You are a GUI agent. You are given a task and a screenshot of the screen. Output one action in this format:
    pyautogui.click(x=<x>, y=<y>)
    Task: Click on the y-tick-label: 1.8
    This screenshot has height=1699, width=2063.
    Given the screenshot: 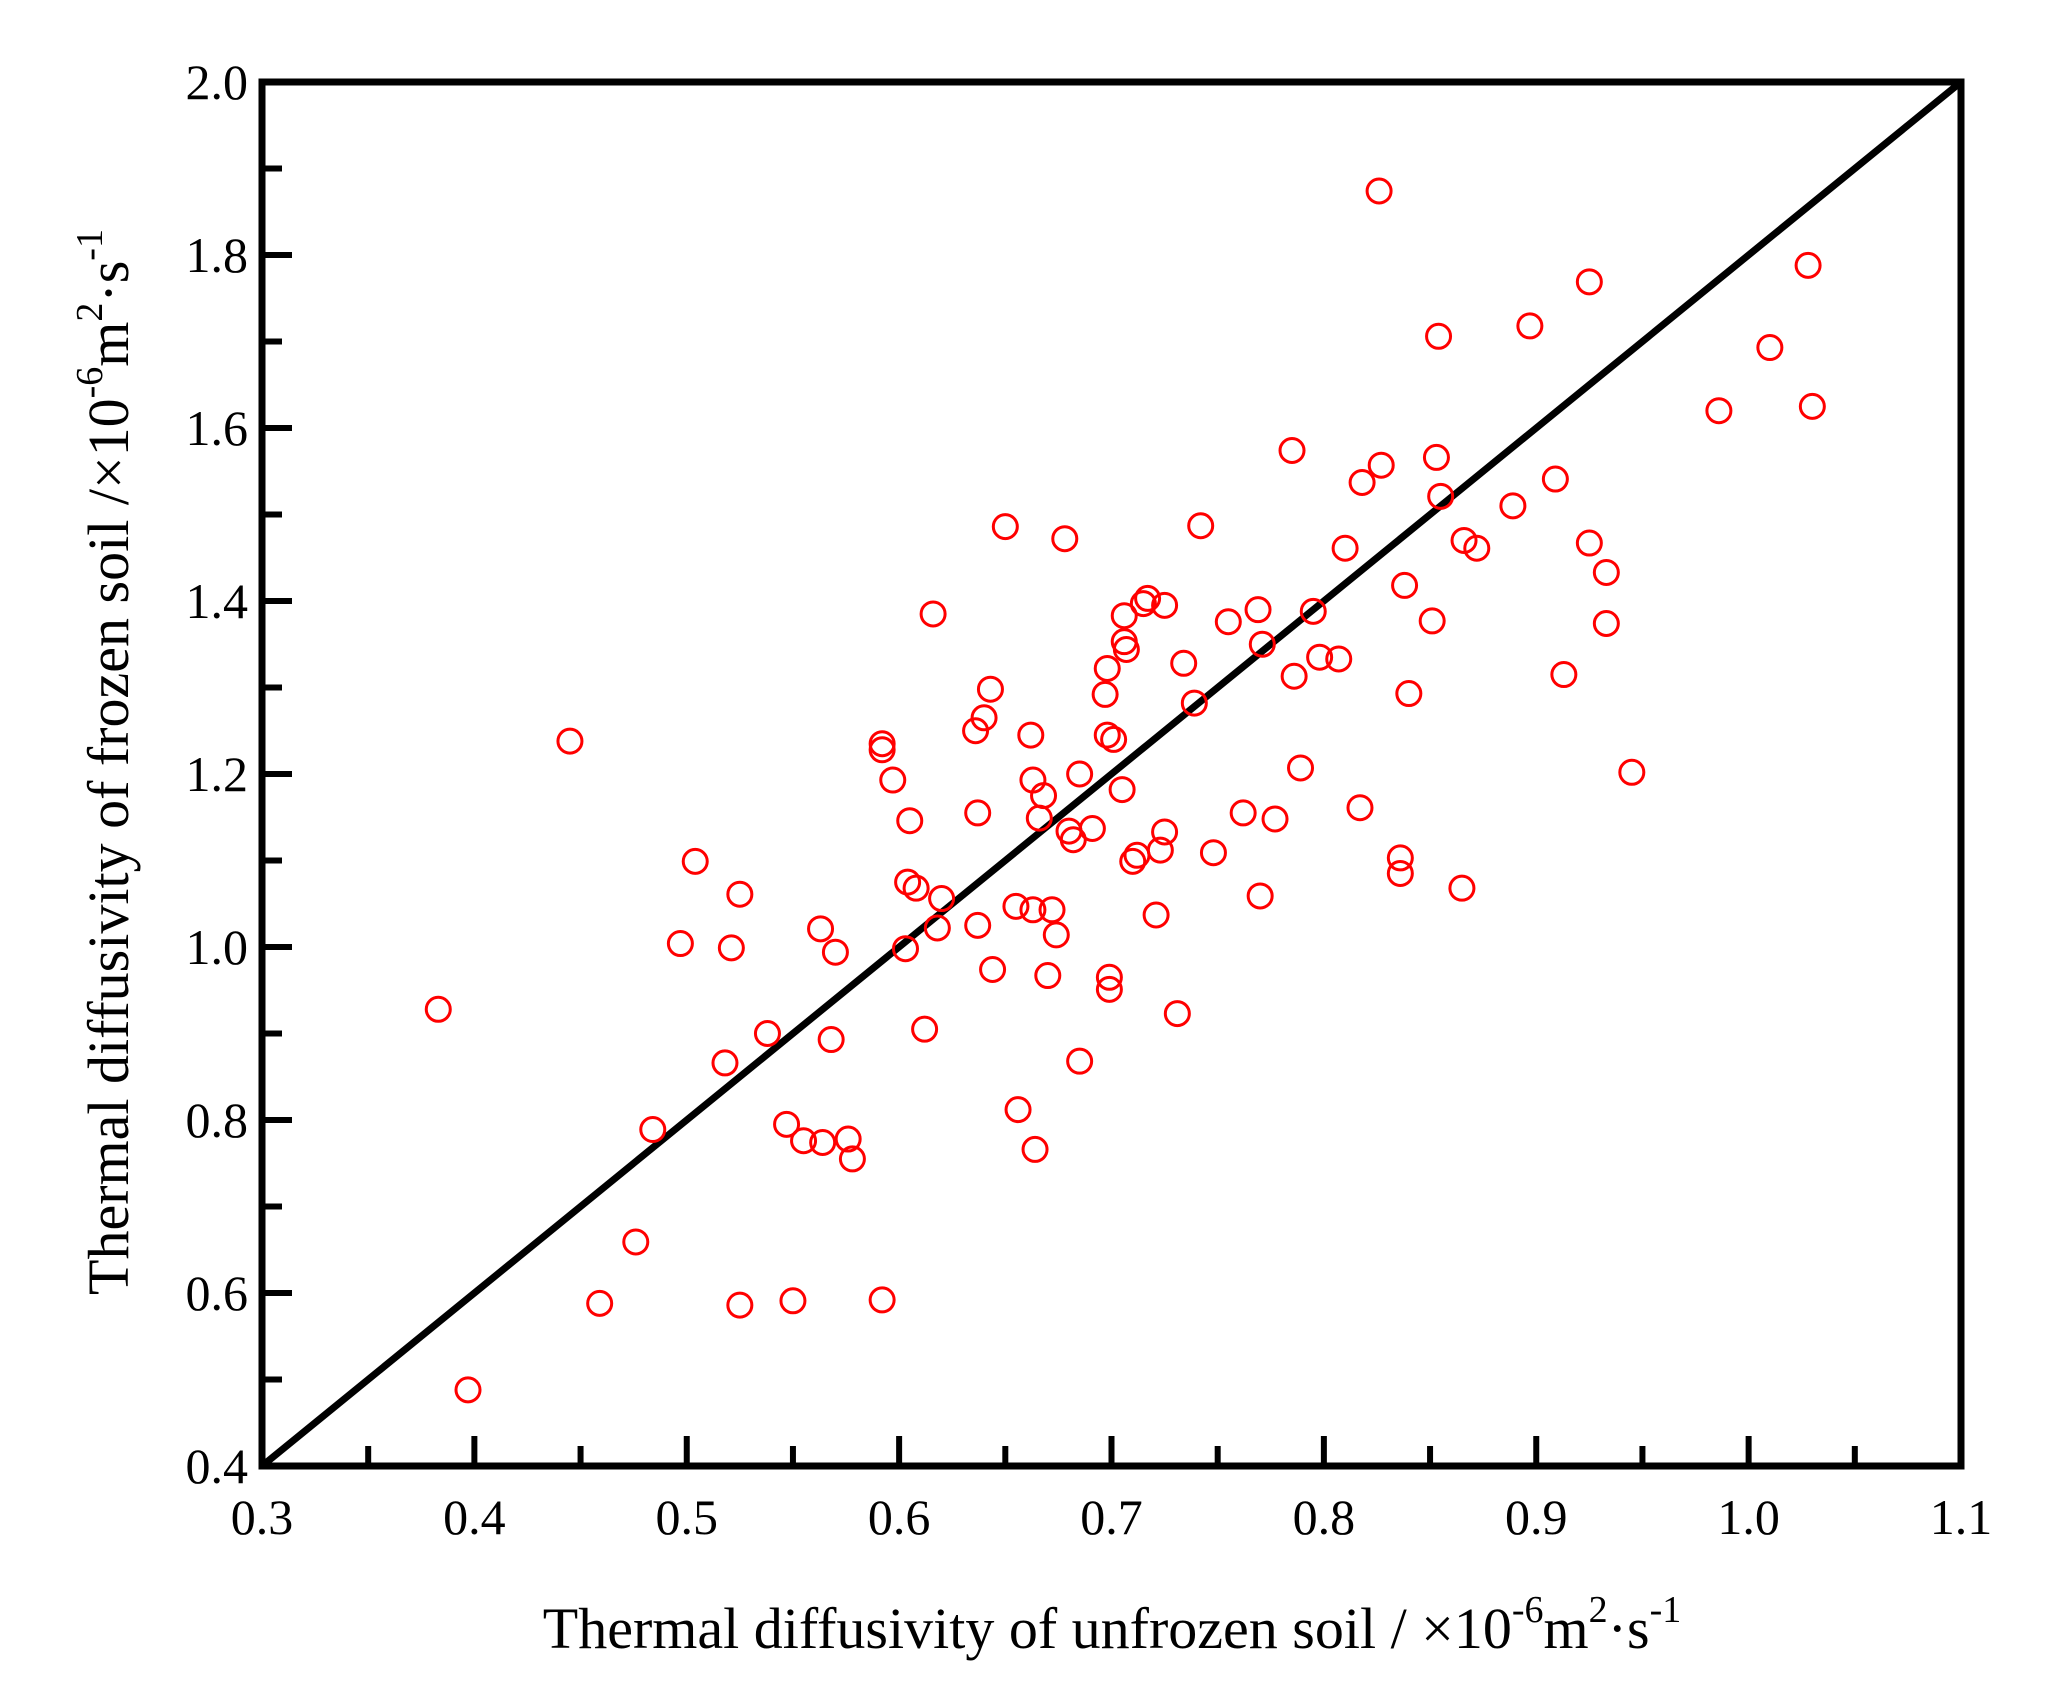 What is the action you would take?
    pyautogui.click(x=217, y=255)
    